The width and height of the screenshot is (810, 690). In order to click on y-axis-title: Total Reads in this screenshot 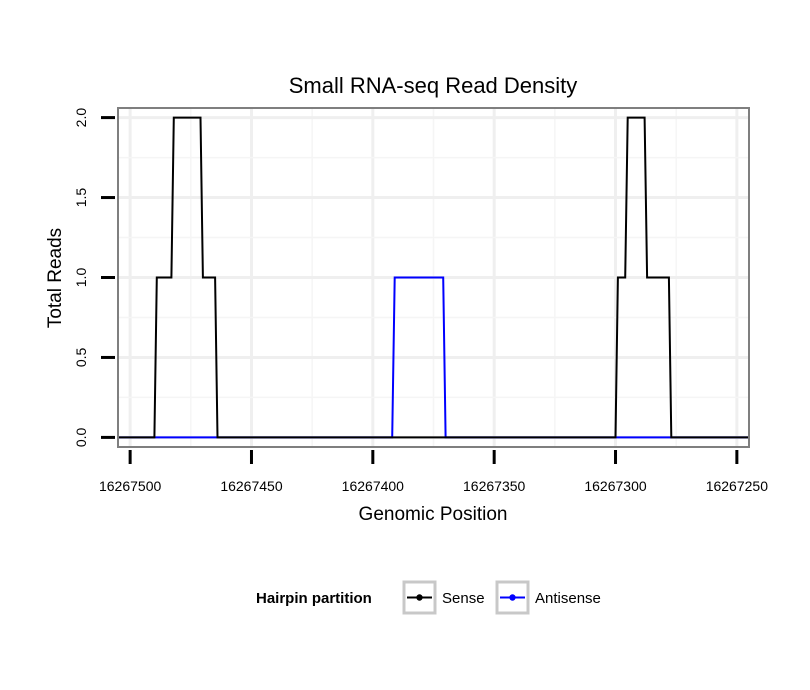, I will do `click(55, 278)`.